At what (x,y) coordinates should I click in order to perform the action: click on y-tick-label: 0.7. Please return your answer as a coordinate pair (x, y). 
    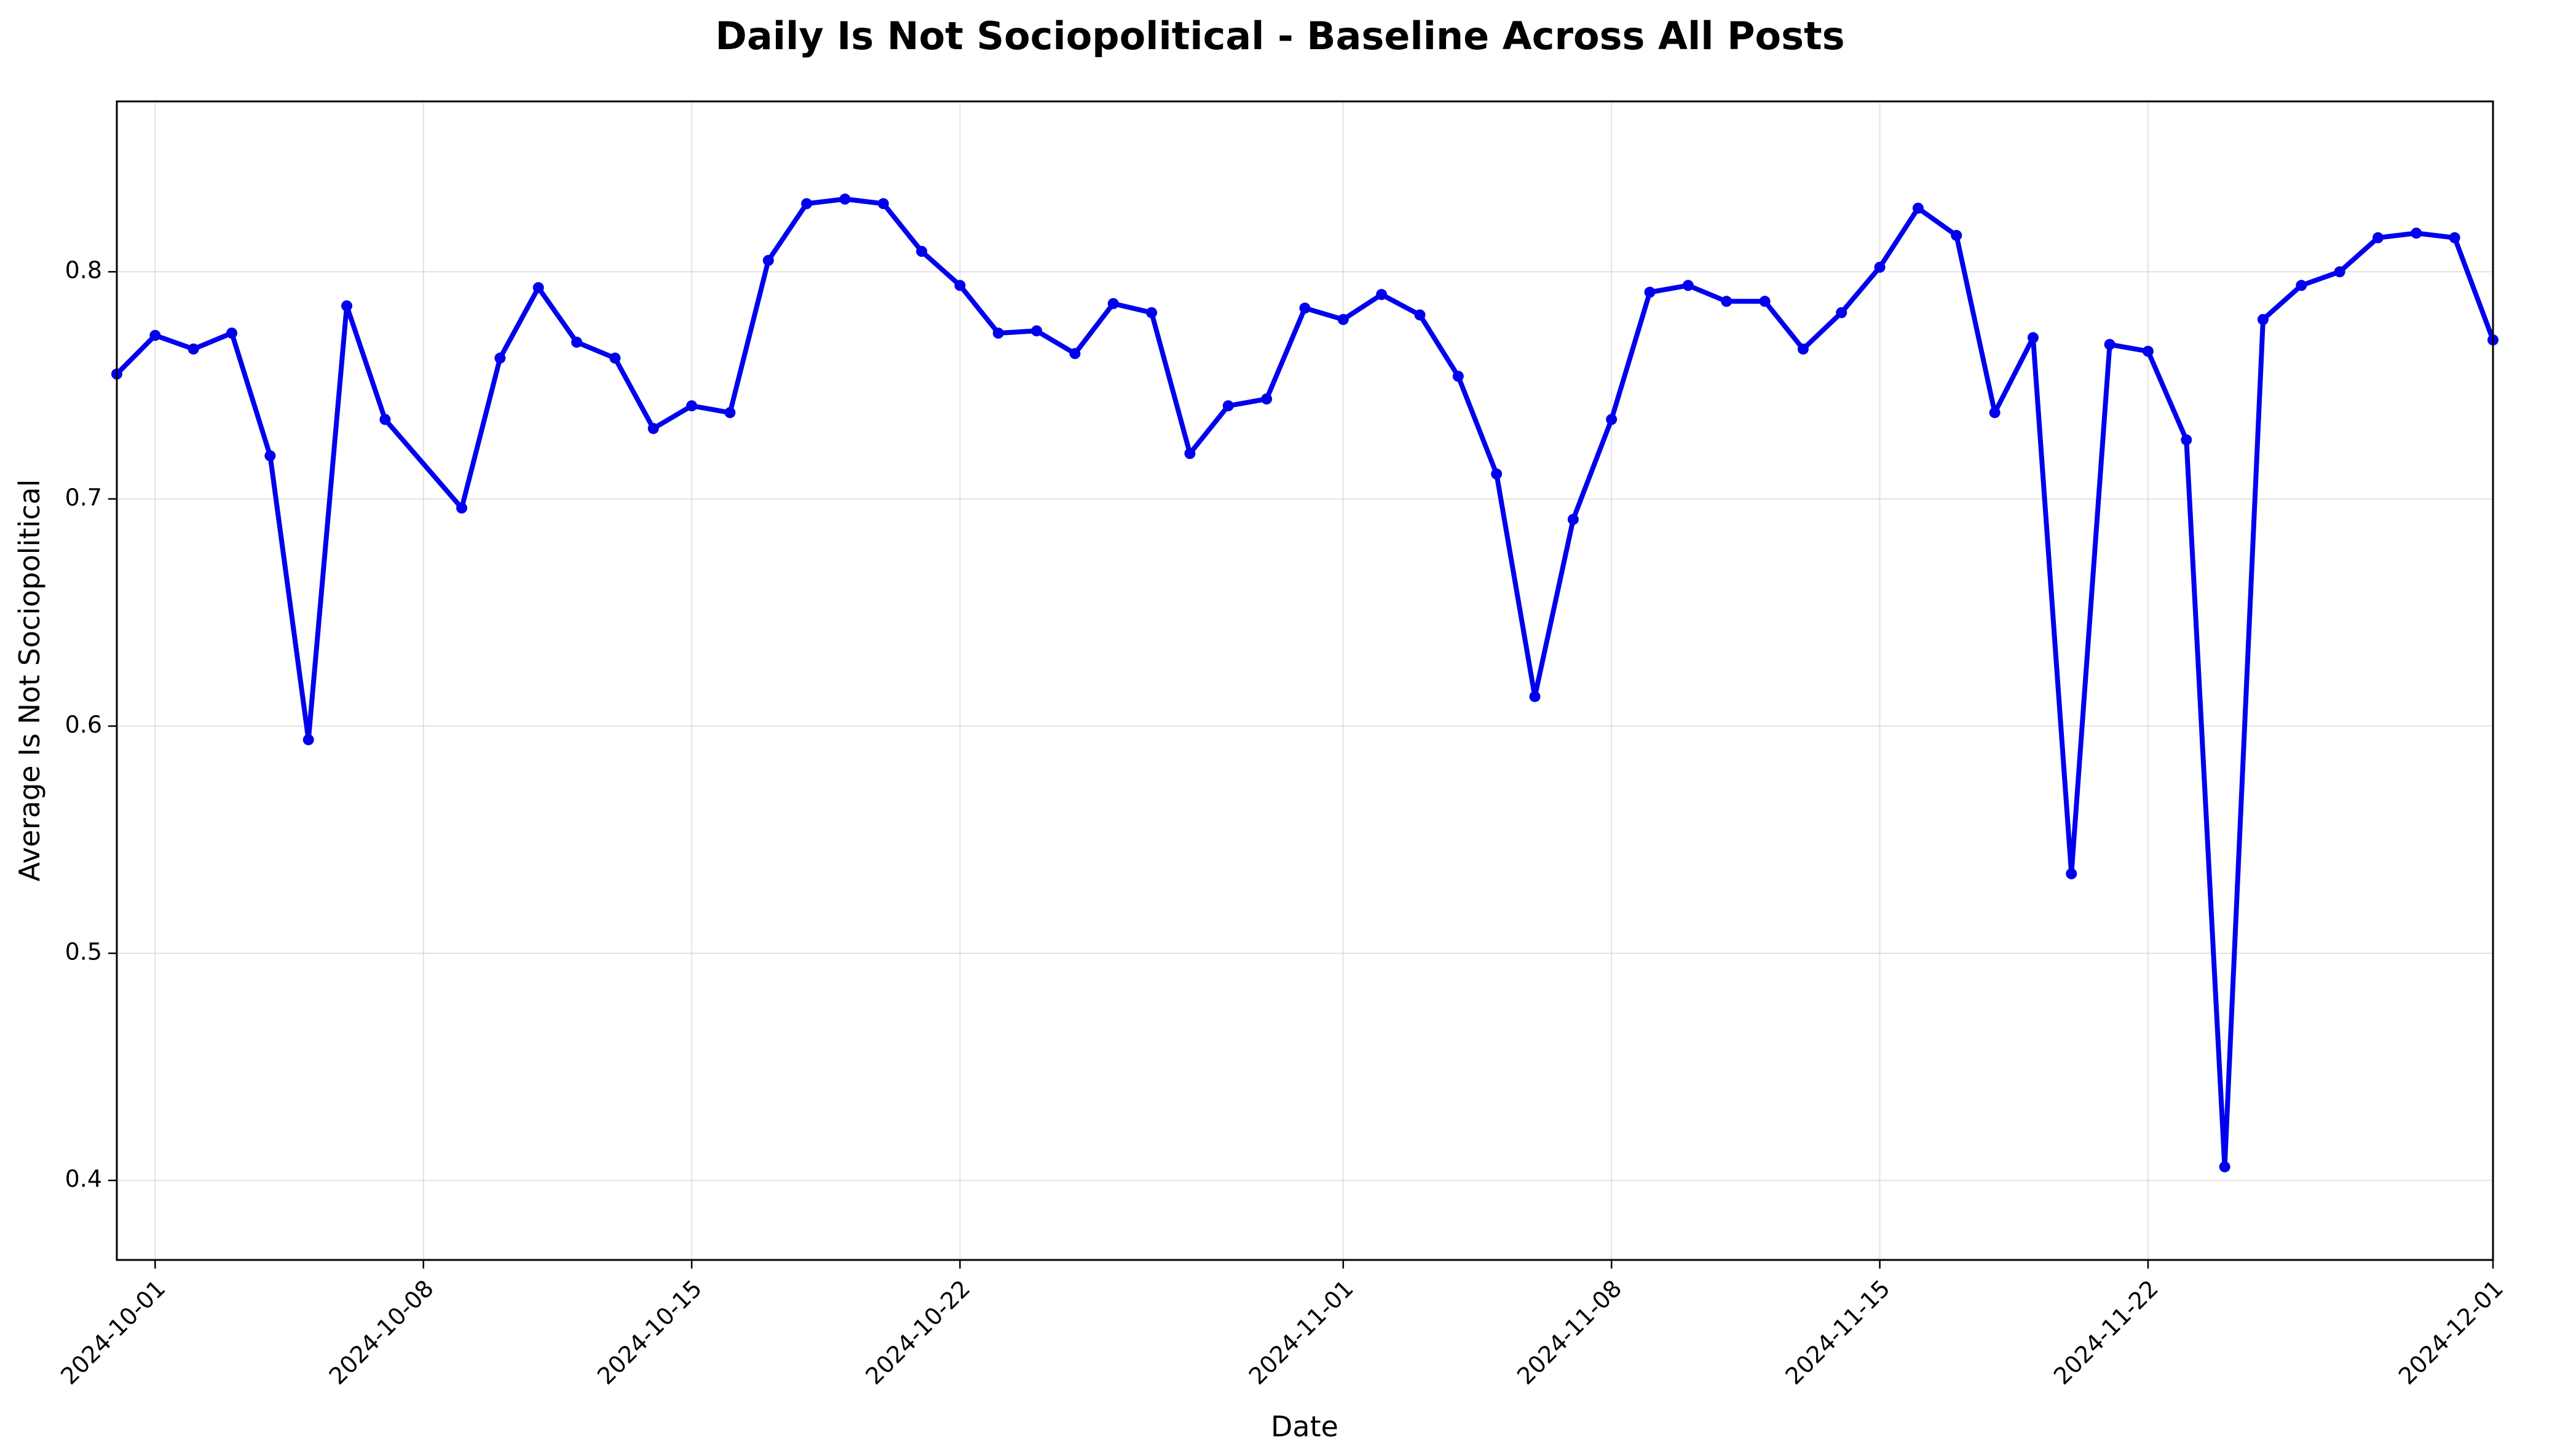
    Looking at the image, I should click on (84, 497).